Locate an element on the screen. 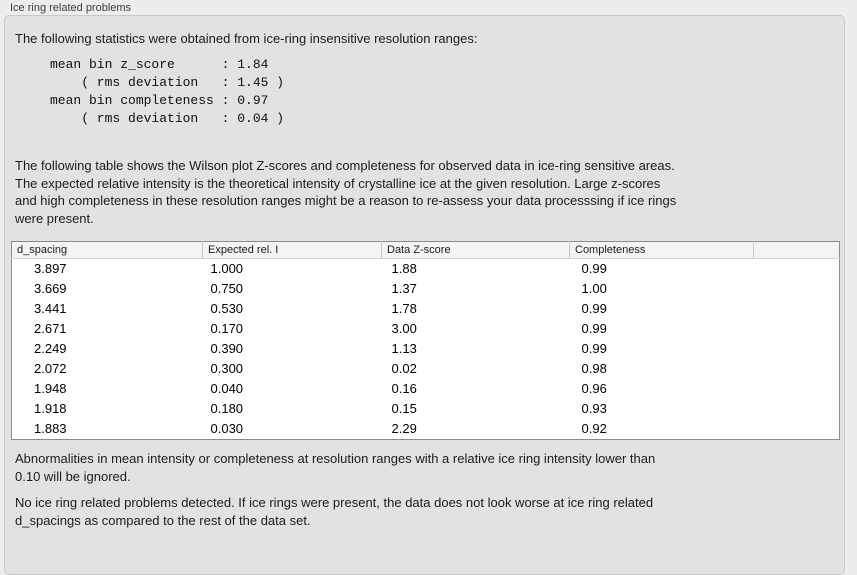  cell-d-spacing: 2.072 is located at coordinates (50, 368).